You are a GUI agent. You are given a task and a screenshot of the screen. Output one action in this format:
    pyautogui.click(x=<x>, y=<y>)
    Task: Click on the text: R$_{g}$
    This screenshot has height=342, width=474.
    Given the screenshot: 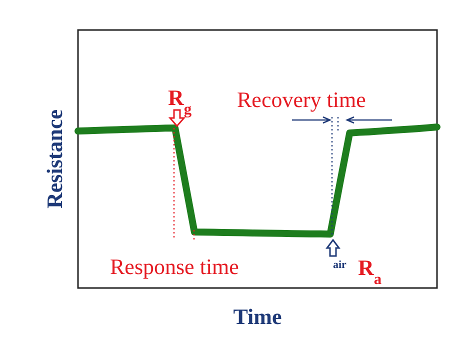 What is the action you would take?
    pyautogui.click(x=180, y=101)
    